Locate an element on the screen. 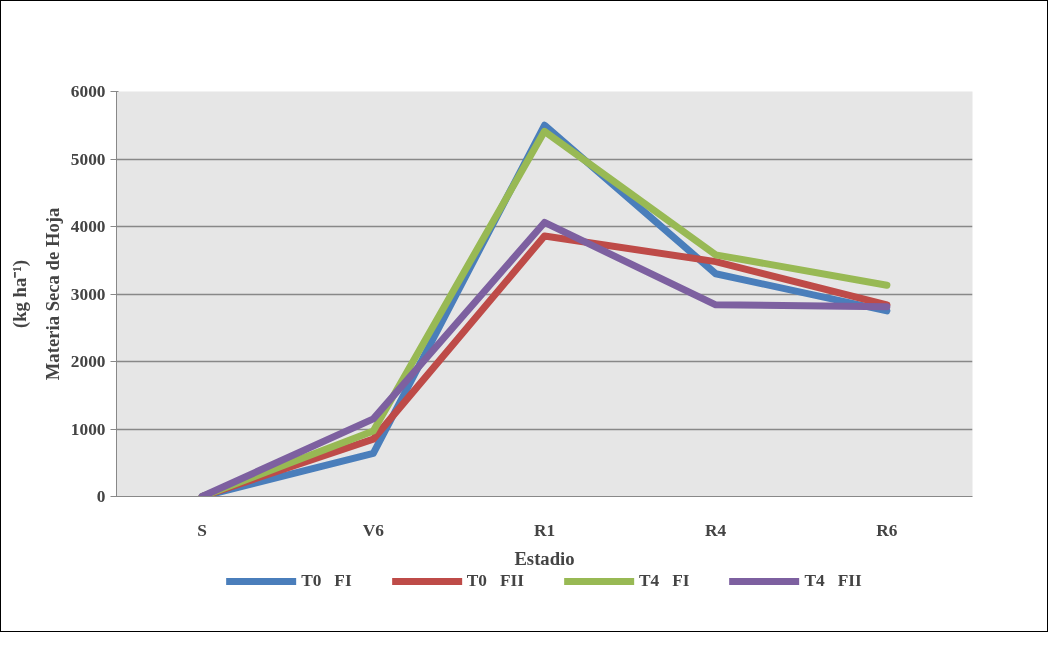 This screenshot has width=1056, height=648. x-axis-title: Estadio is located at coordinates (544, 558).